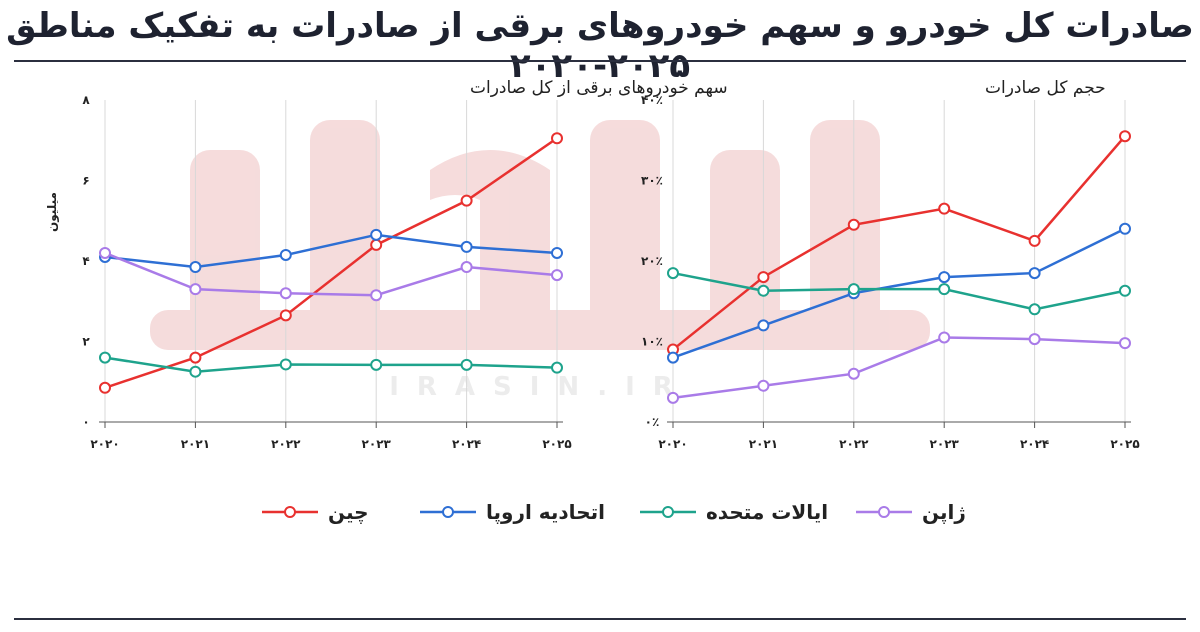  I want to click on legend-label: اتحادیه اروپا, so click(545, 512).